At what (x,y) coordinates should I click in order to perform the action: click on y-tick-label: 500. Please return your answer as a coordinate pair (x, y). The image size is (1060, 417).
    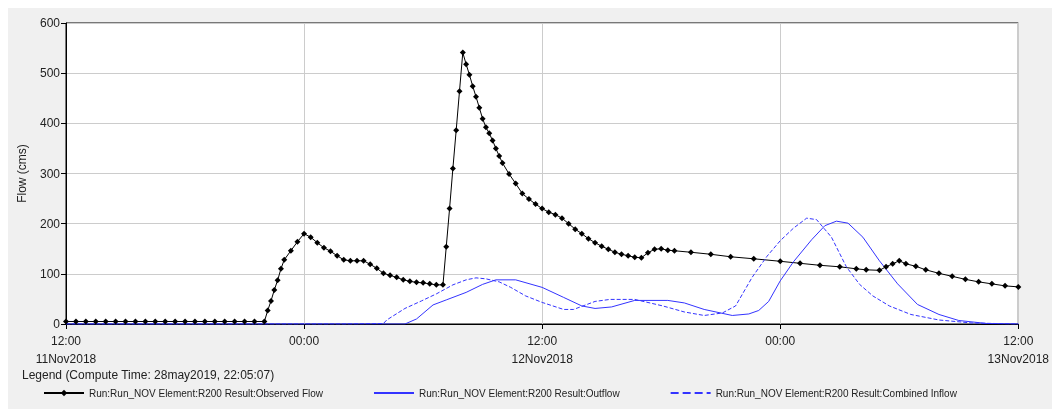
    Looking at the image, I should click on (50, 73).